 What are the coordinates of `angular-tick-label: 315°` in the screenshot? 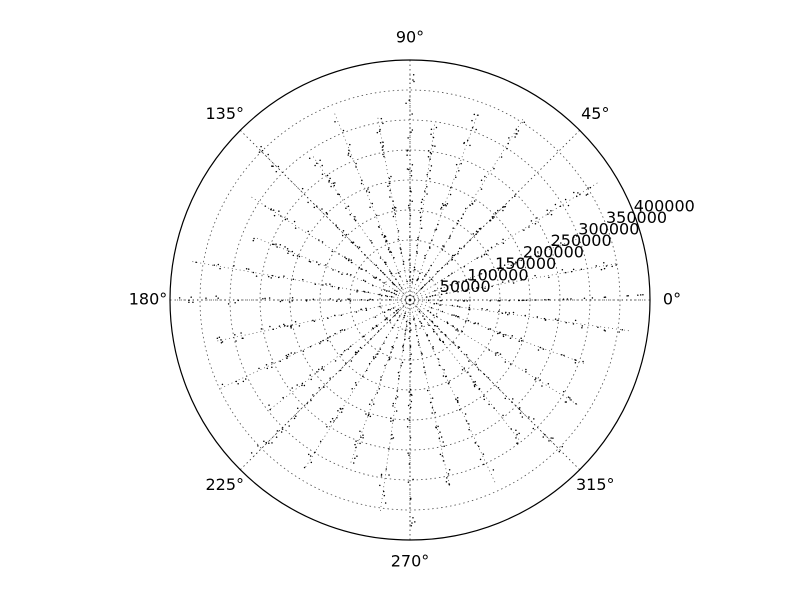 It's located at (595, 484).